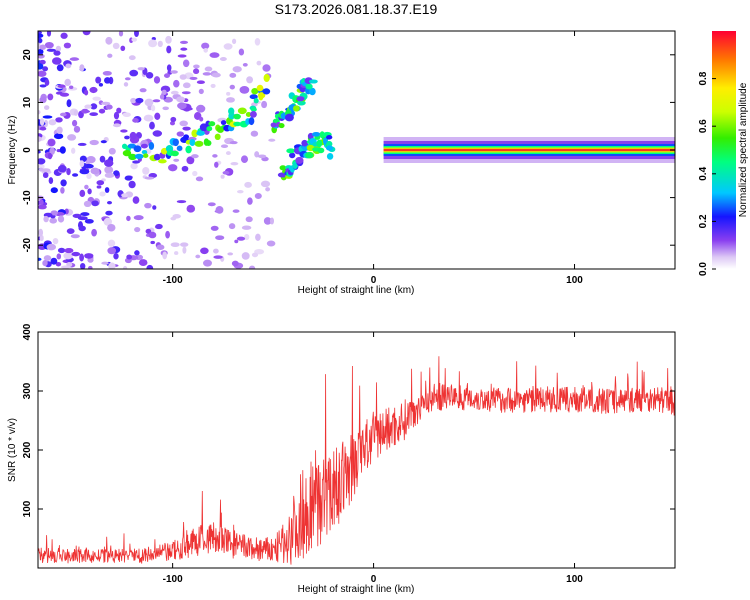  Describe the element at coordinates (356, 290) in the screenshot. I see `spectrogram-x-label: Height of straight line (km)` at that location.